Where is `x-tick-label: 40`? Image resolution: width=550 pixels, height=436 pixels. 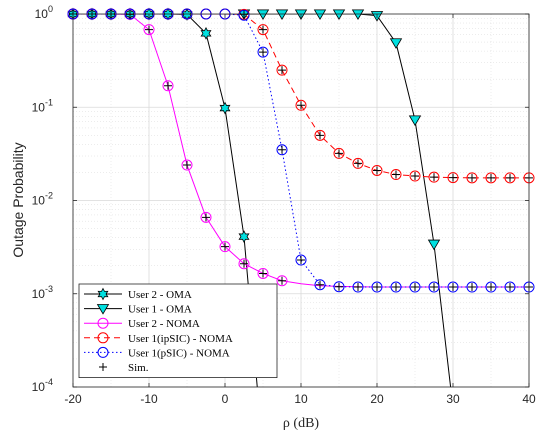
x-tick-label: 40 is located at coordinates (529, 399).